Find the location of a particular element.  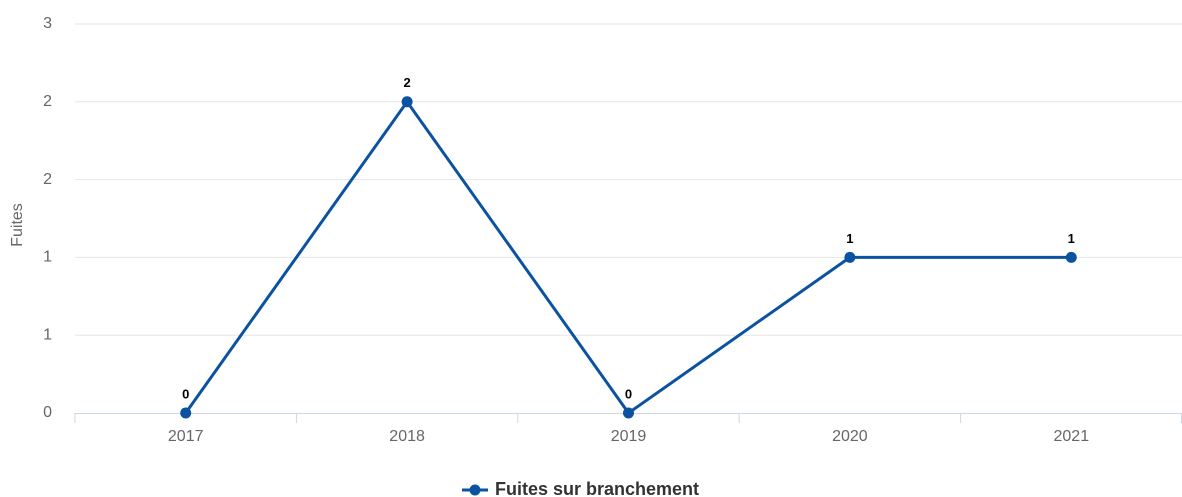

x-tick-label: 2020 is located at coordinates (850, 436).